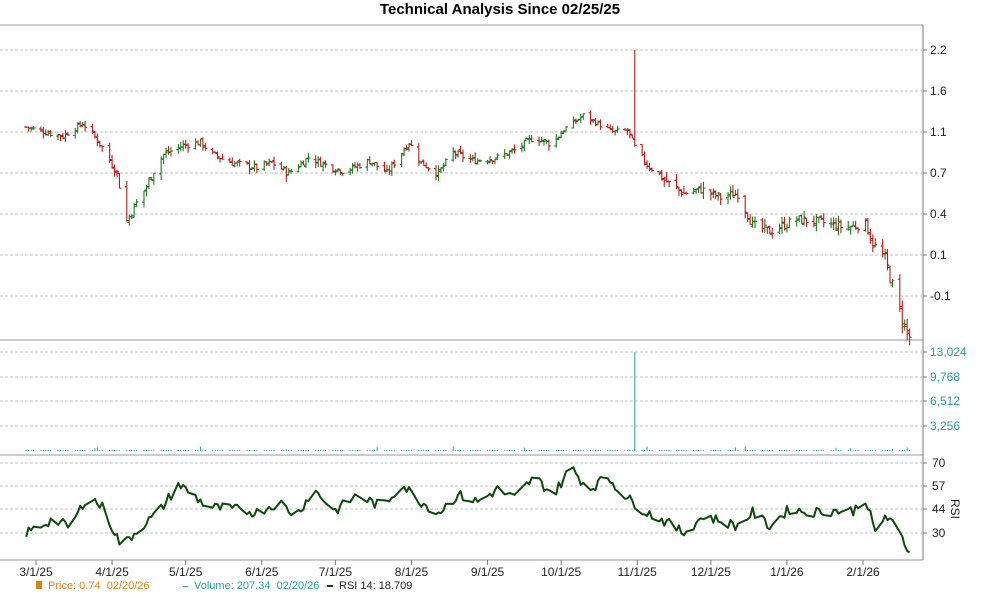 The width and height of the screenshot is (1000, 600). I want to click on rsi-legend-swatch, so click(330, 586).